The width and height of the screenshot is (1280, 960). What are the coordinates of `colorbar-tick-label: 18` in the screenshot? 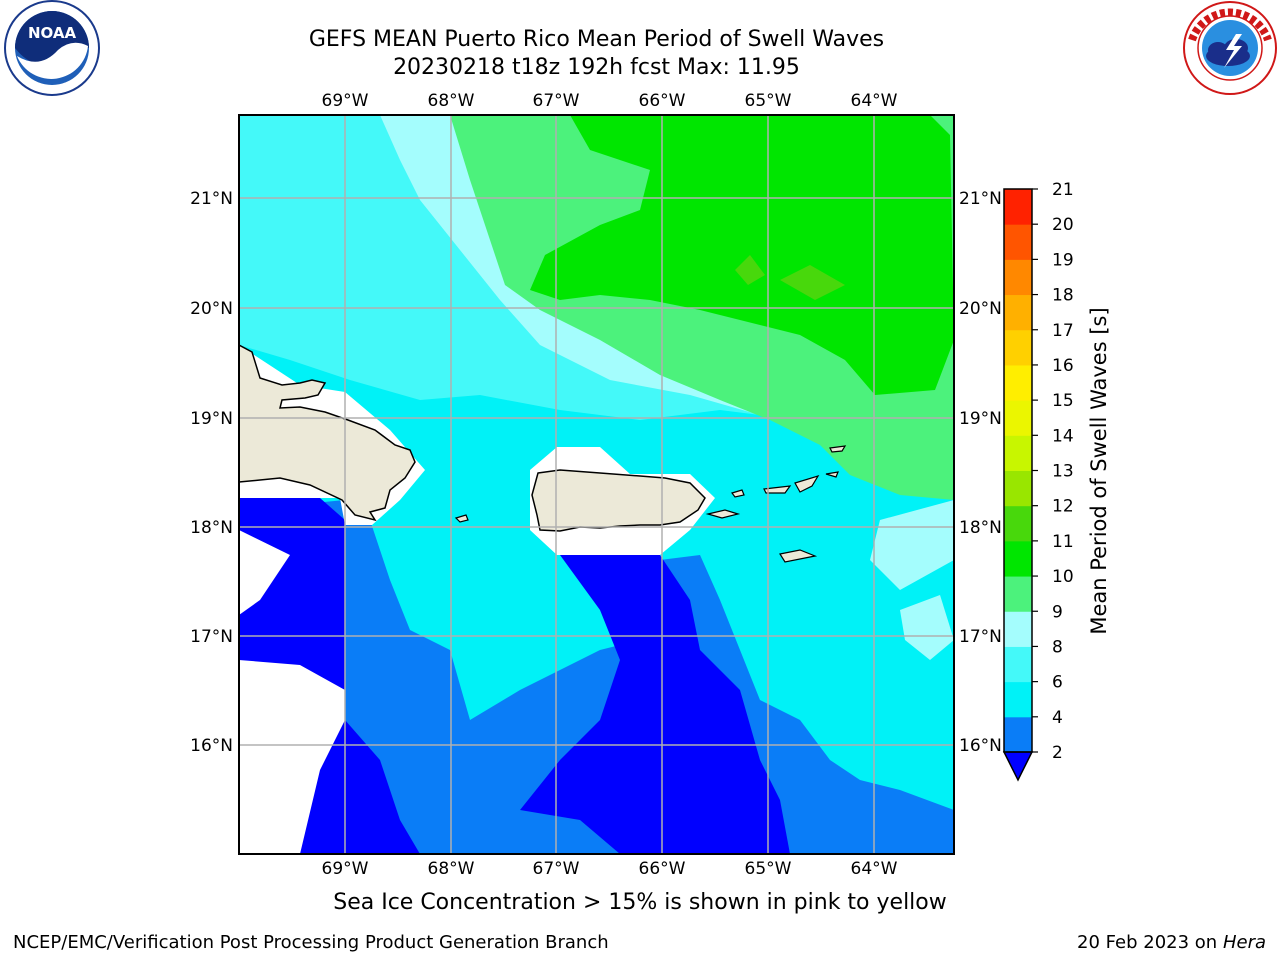 It's located at (1063, 296).